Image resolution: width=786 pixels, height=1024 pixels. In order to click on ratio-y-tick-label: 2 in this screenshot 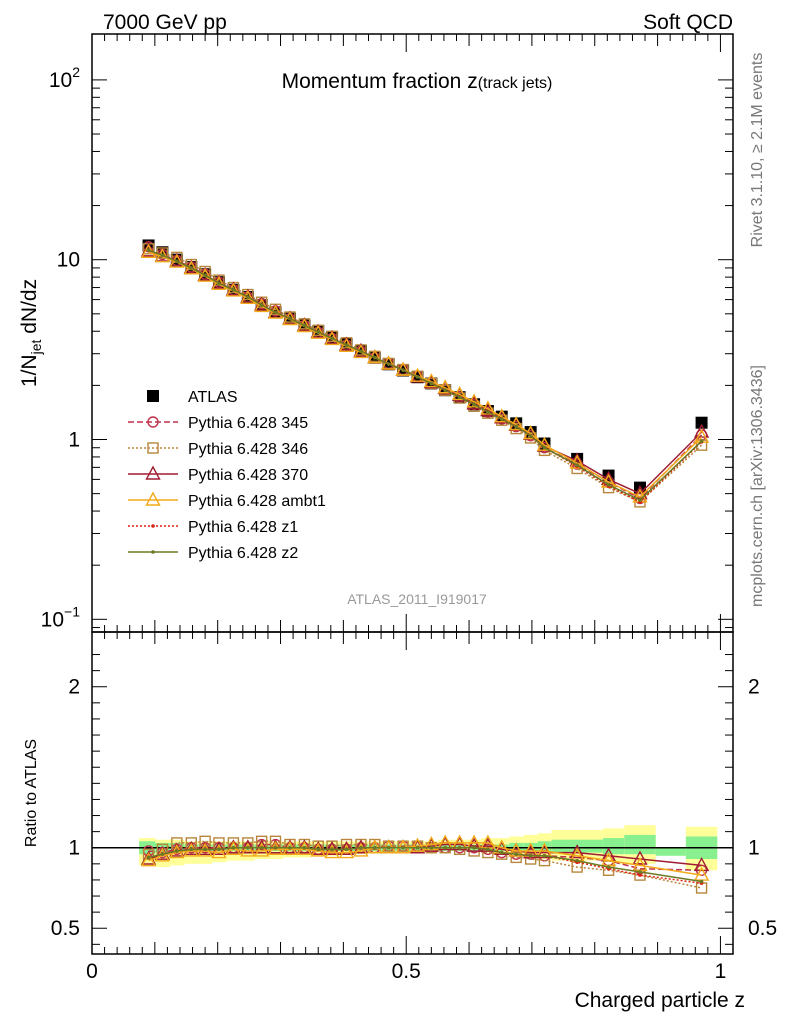, I will do `click(74, 687)`.